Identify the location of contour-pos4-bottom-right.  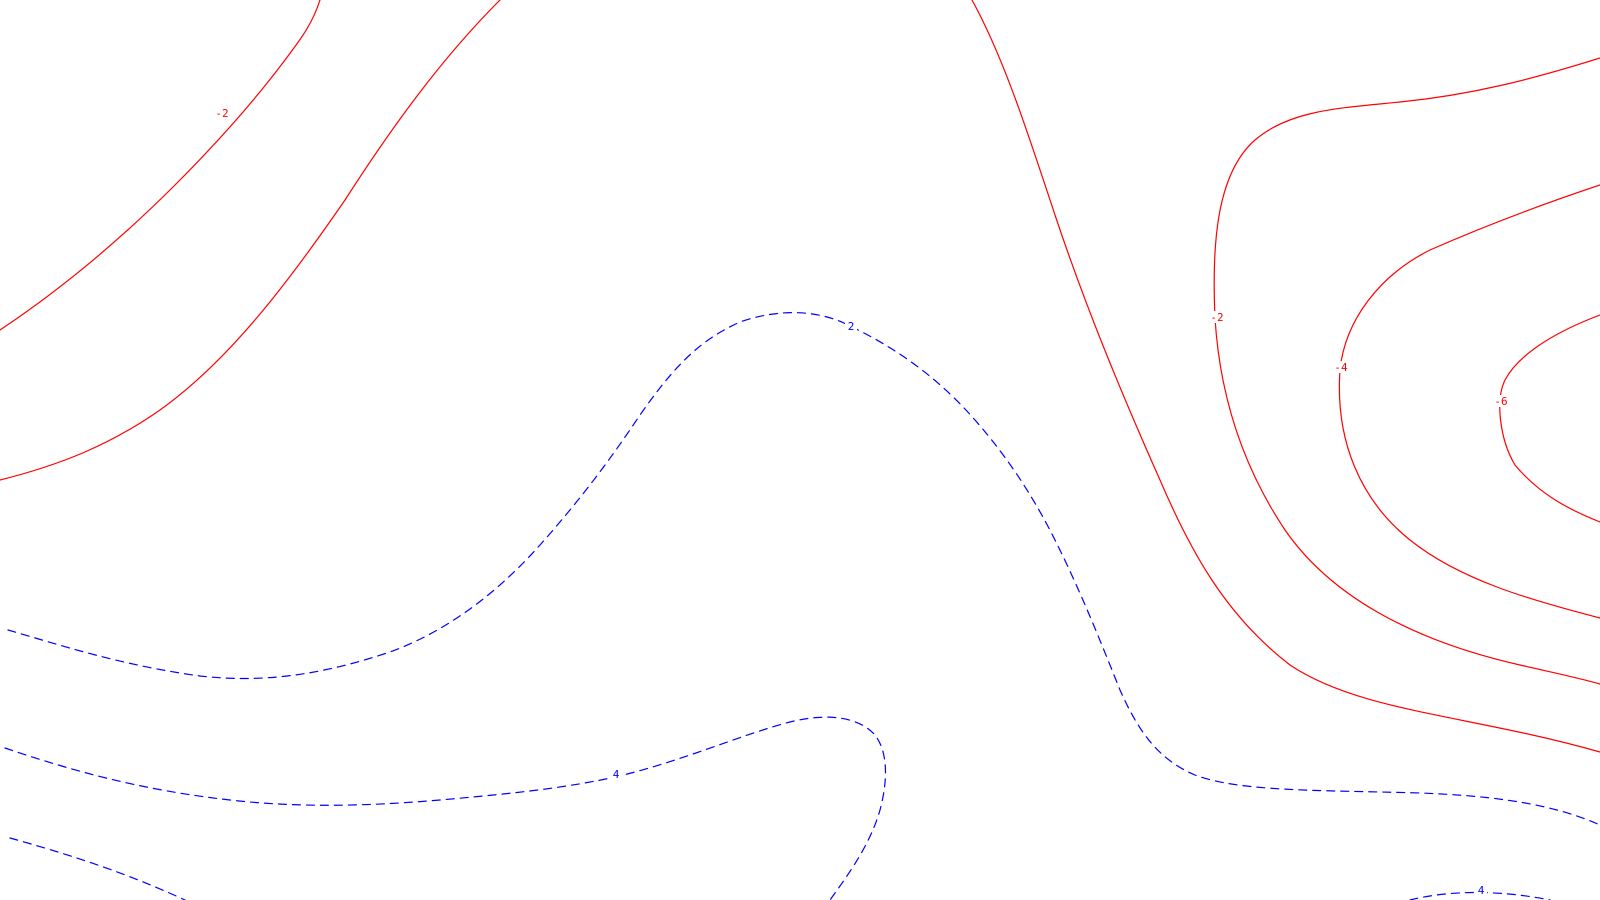
(1480, 895).